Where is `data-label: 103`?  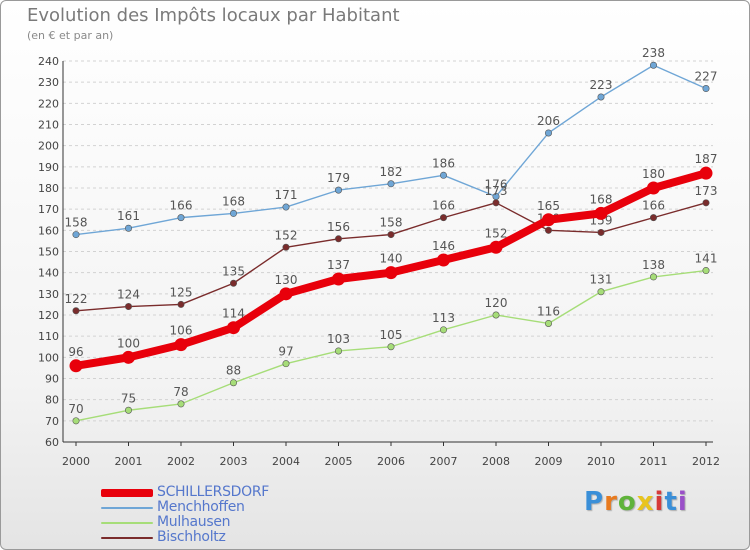
data-label: 103 is located at coordinates (338, 339).